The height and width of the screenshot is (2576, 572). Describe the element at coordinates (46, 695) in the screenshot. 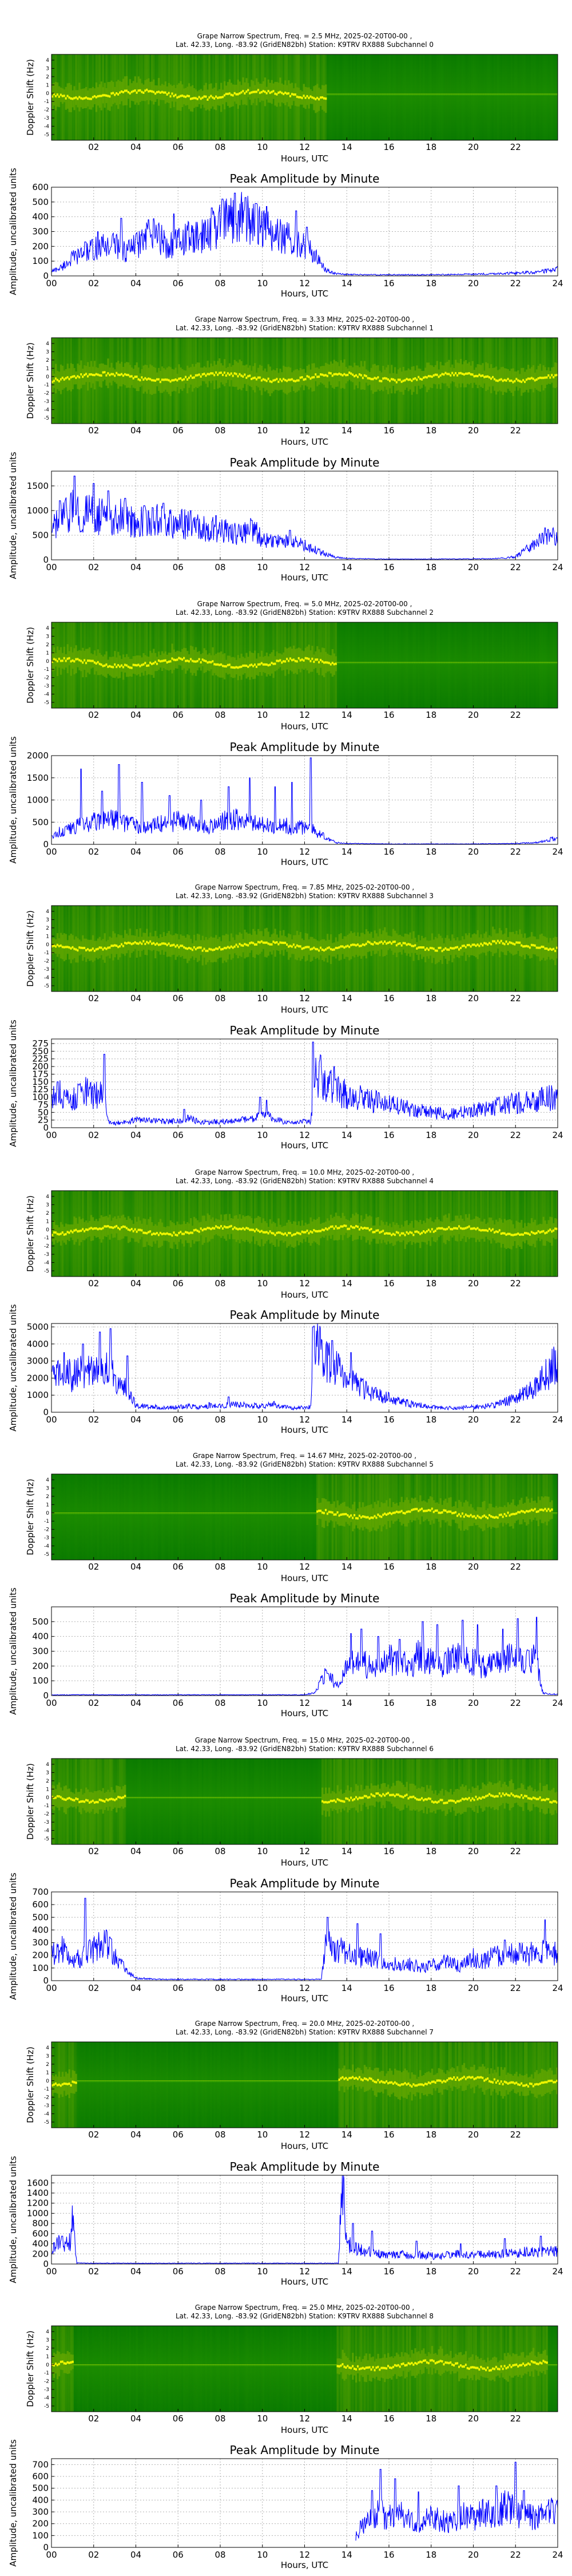

I see `y-tick-label: -4` at that location.